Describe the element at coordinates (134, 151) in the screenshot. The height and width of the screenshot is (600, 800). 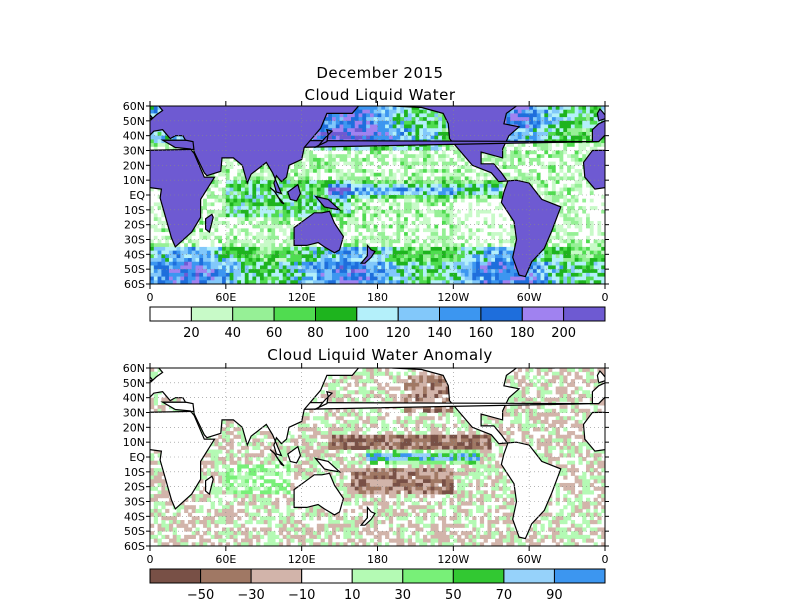
I see `panel1-lat-label: 30N` at that location.